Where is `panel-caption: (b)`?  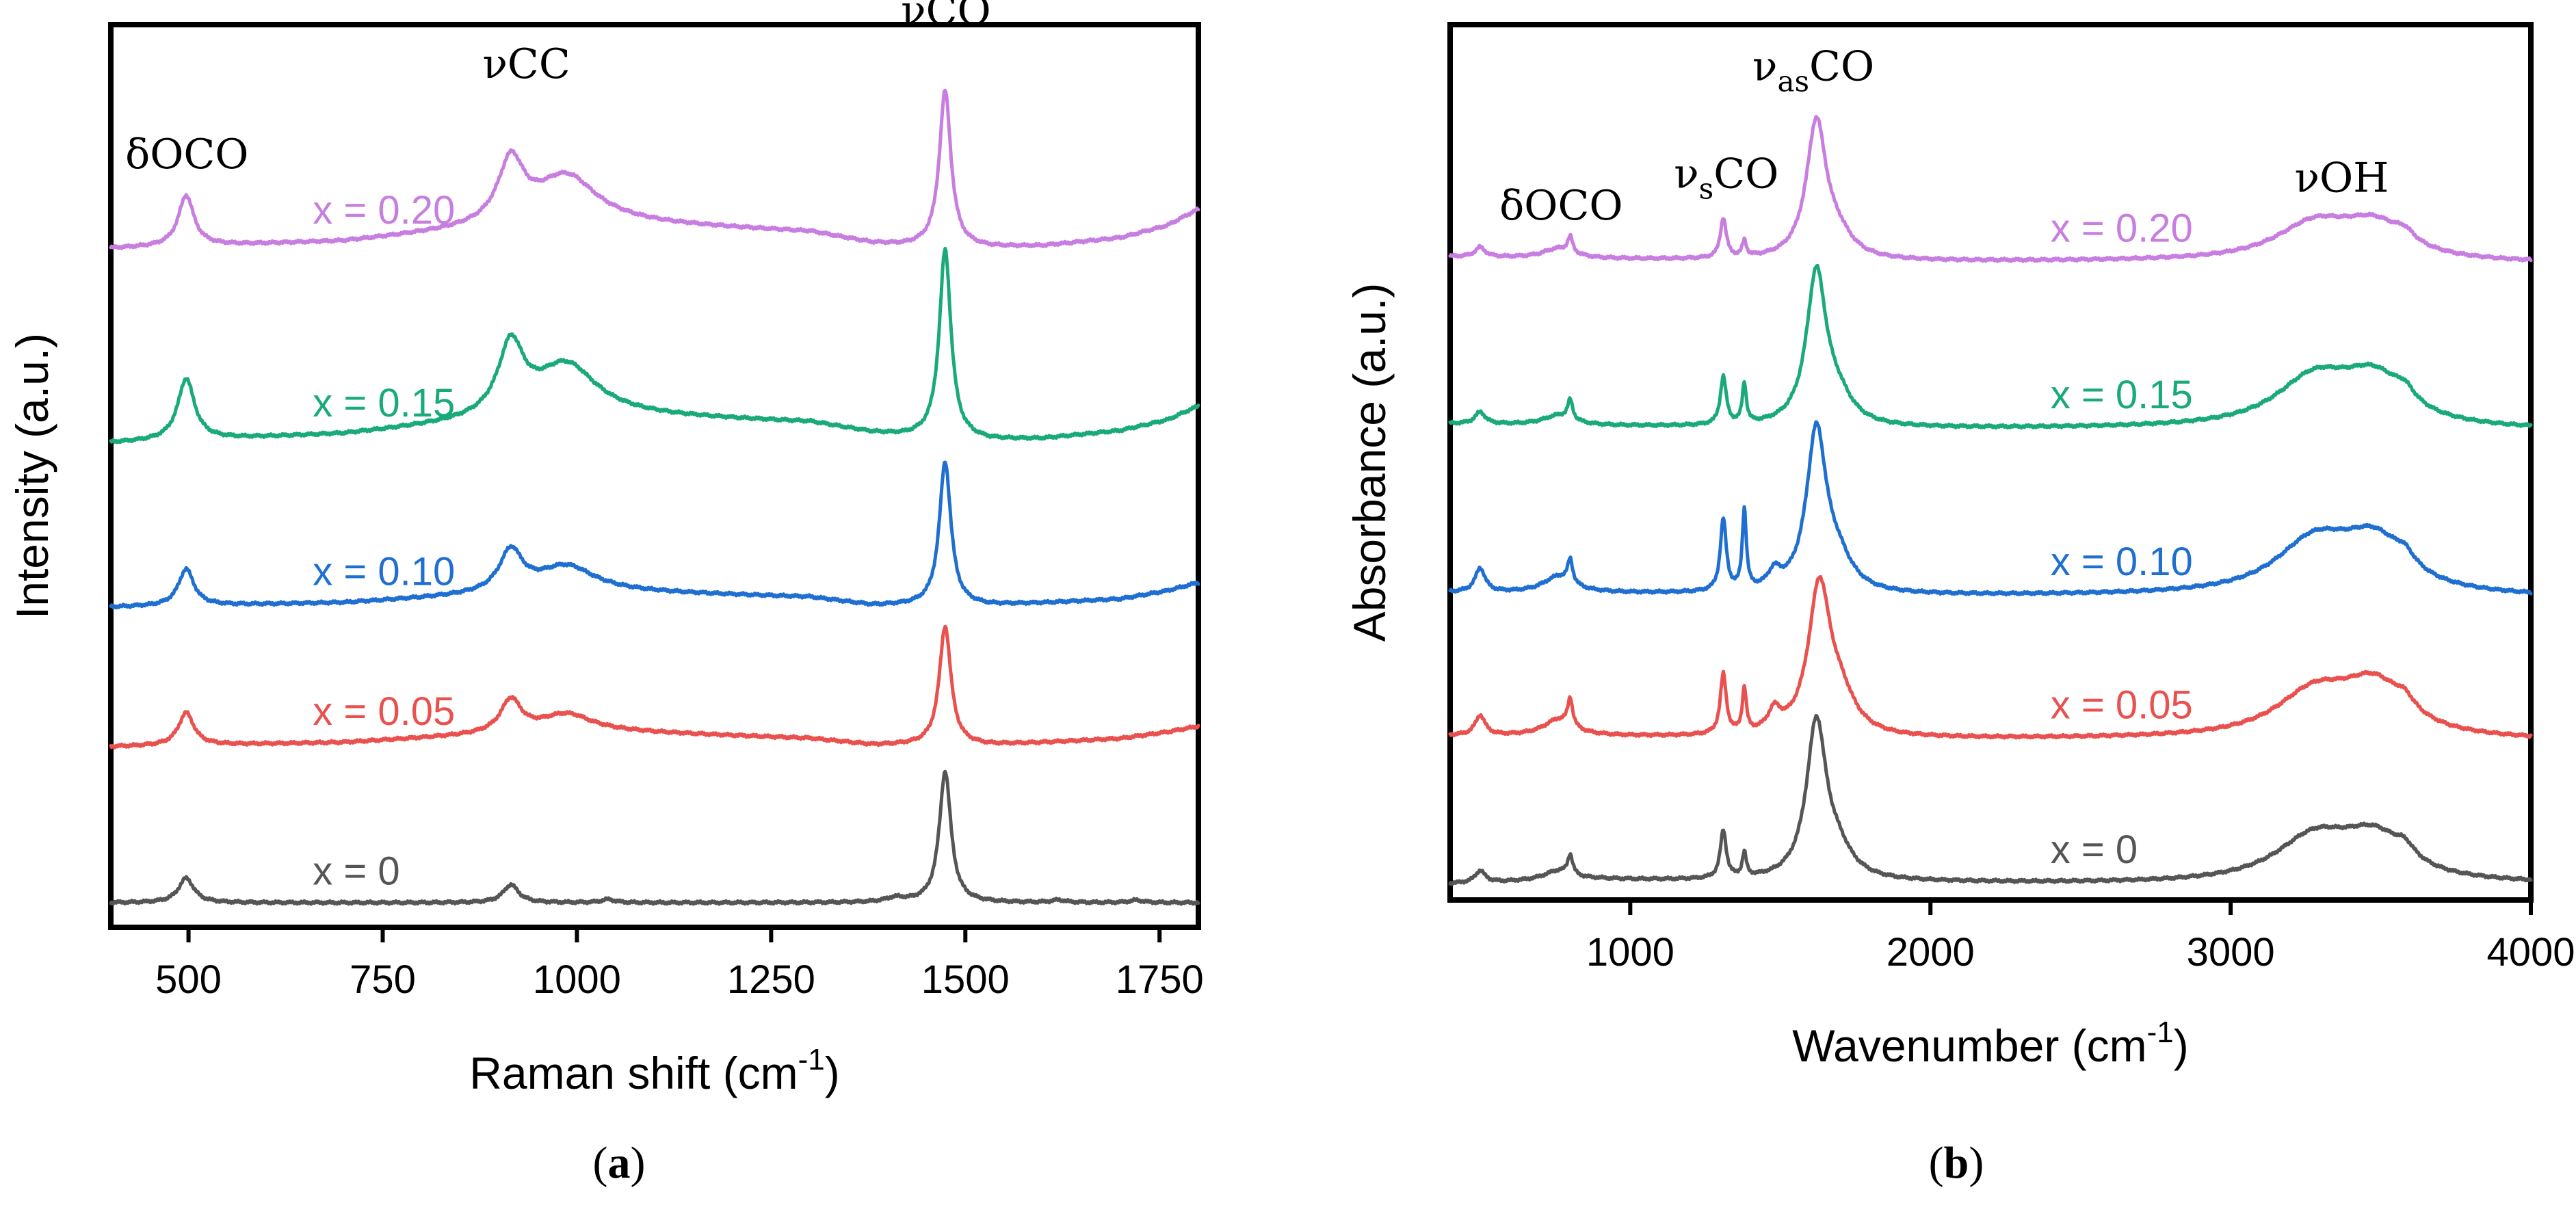
panel-caption: (b) is located at coordinates (1956, 1163).